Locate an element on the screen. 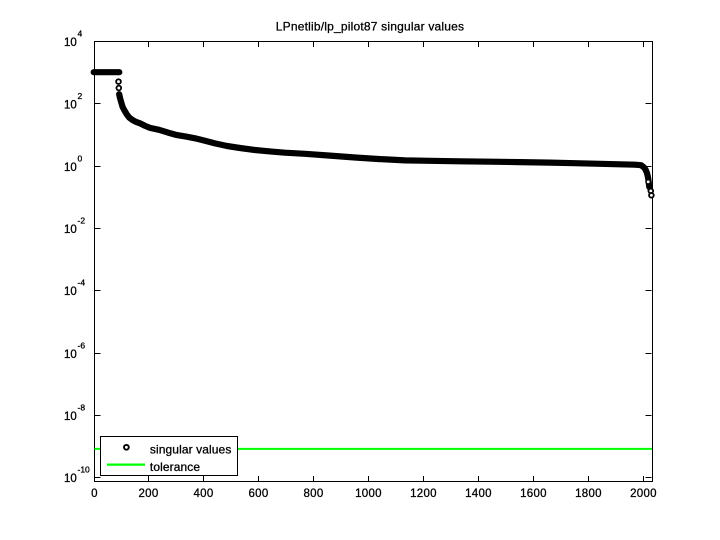  svg-text: 1400 is located at coordinates (478, 494).